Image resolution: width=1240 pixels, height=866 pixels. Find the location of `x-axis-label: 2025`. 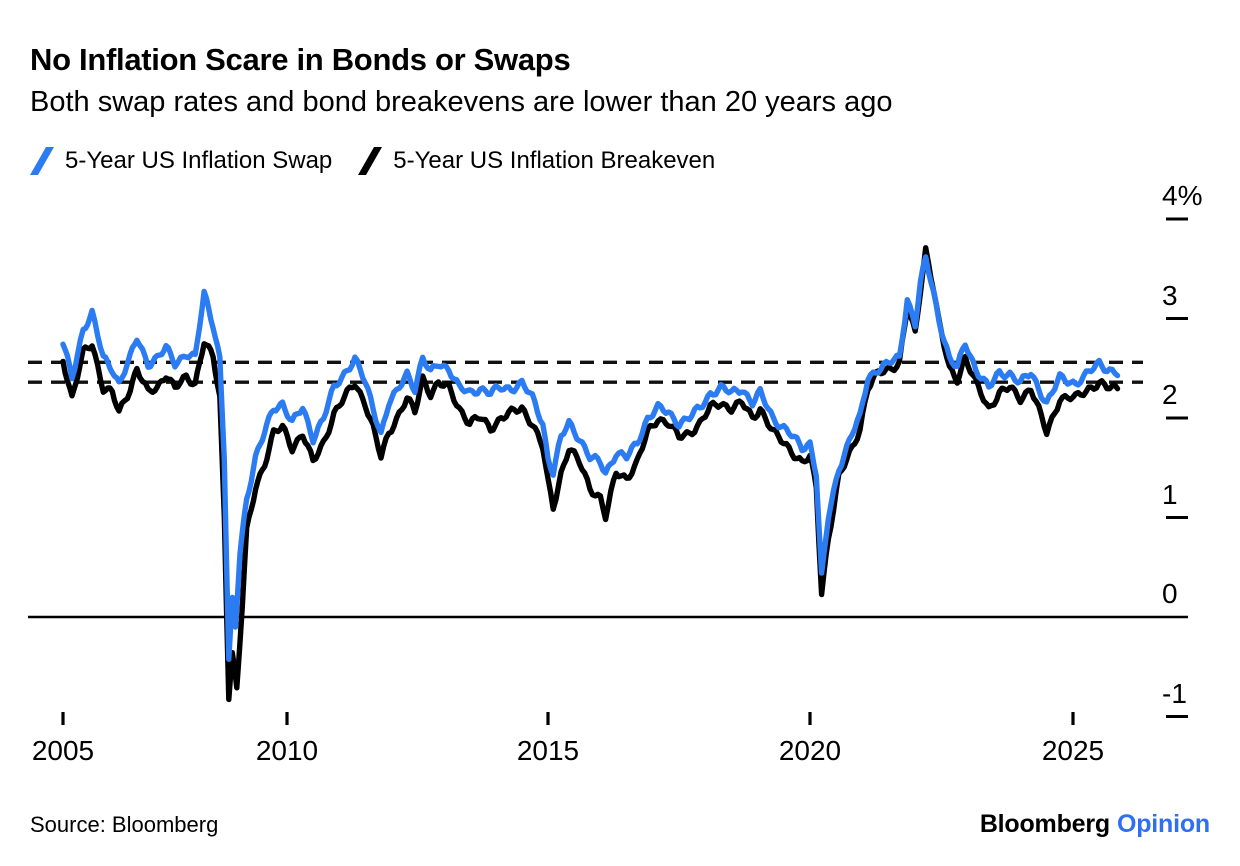

x-axis-label: 2025 is located at coordinates (1073, 750).